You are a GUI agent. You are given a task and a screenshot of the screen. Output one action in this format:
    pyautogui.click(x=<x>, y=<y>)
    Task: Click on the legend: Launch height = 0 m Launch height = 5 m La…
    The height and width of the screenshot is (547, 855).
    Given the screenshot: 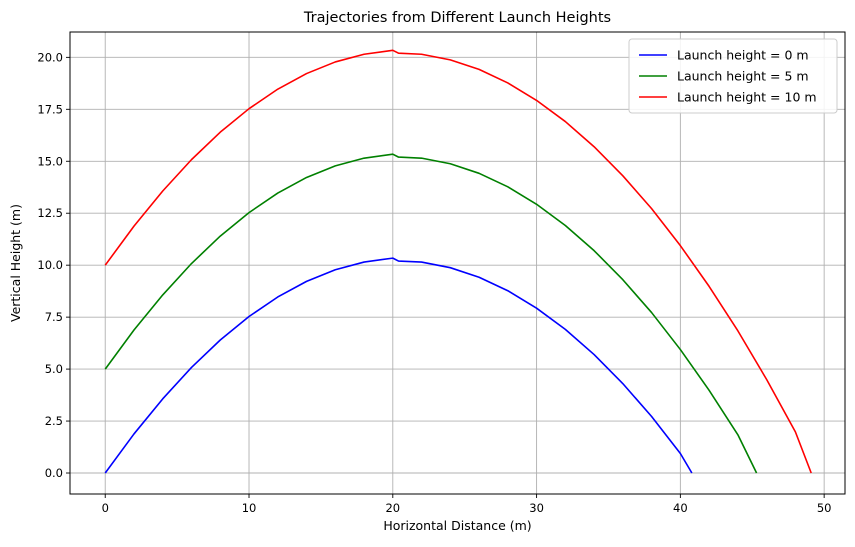 What is the action you would take?
    pyautogui.click(x=733, y=76)
    